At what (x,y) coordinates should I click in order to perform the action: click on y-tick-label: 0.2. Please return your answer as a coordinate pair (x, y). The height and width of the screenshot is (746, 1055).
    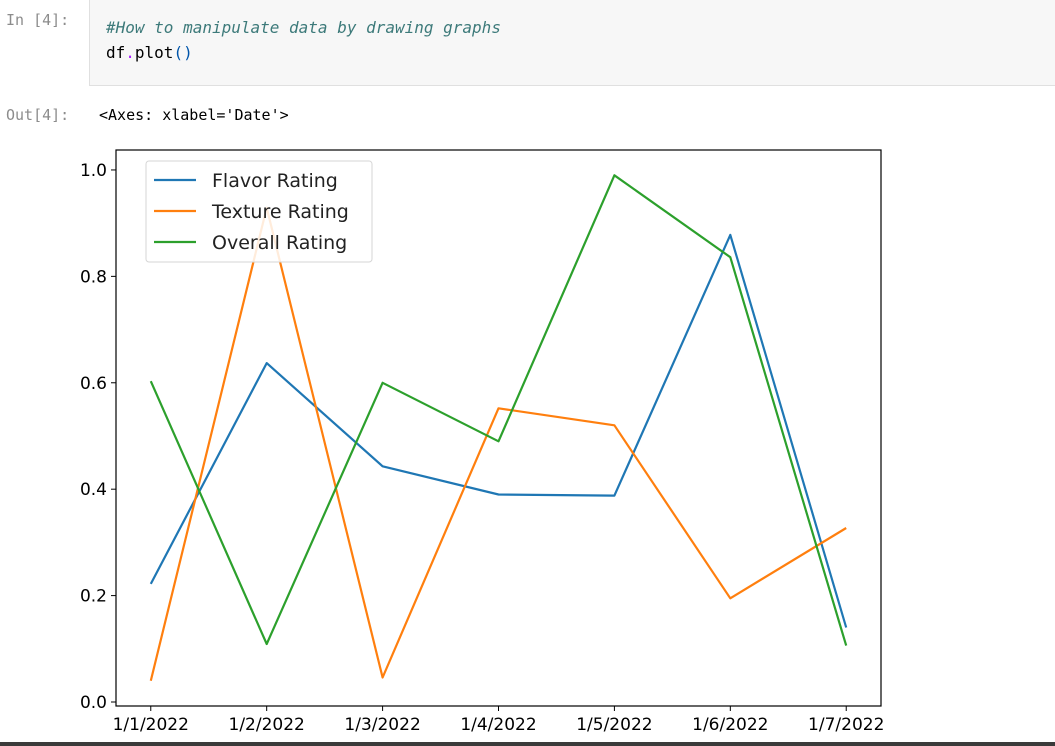
    Looking at the image, I should click on (93, 597).